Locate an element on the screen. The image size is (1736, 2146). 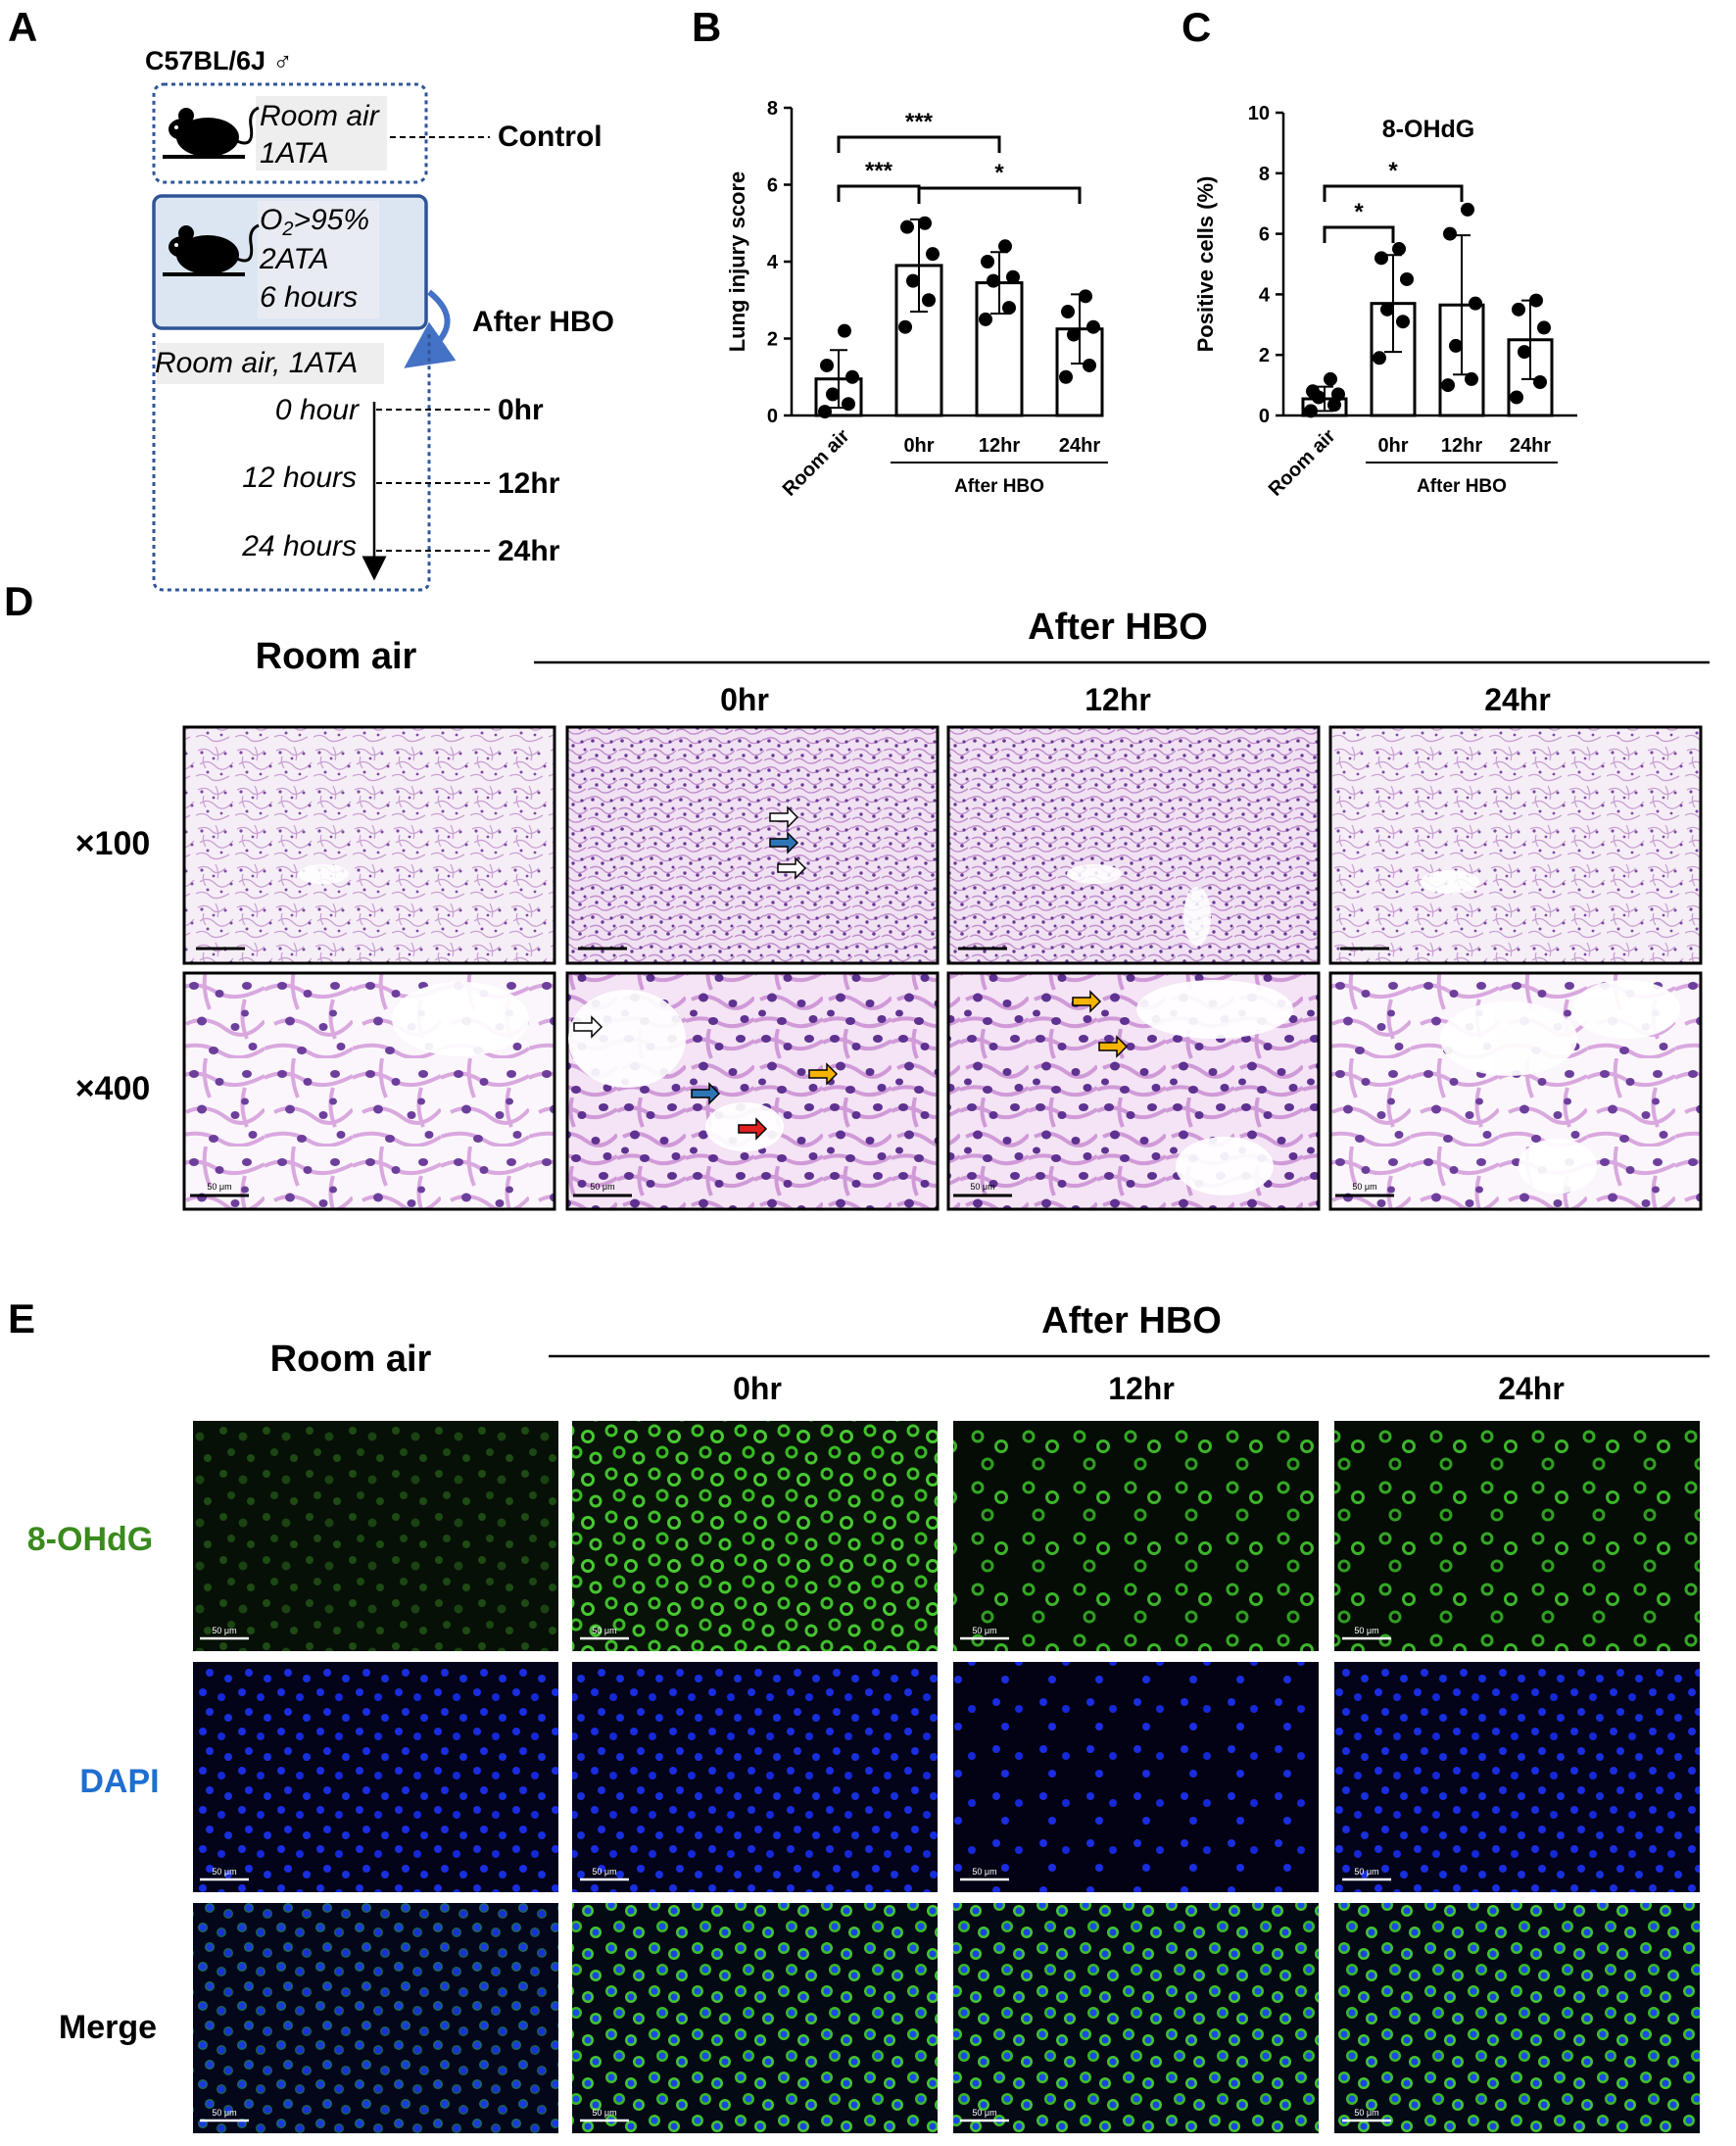
y-tick-label: 10 is located at coordinates (1259, 114).